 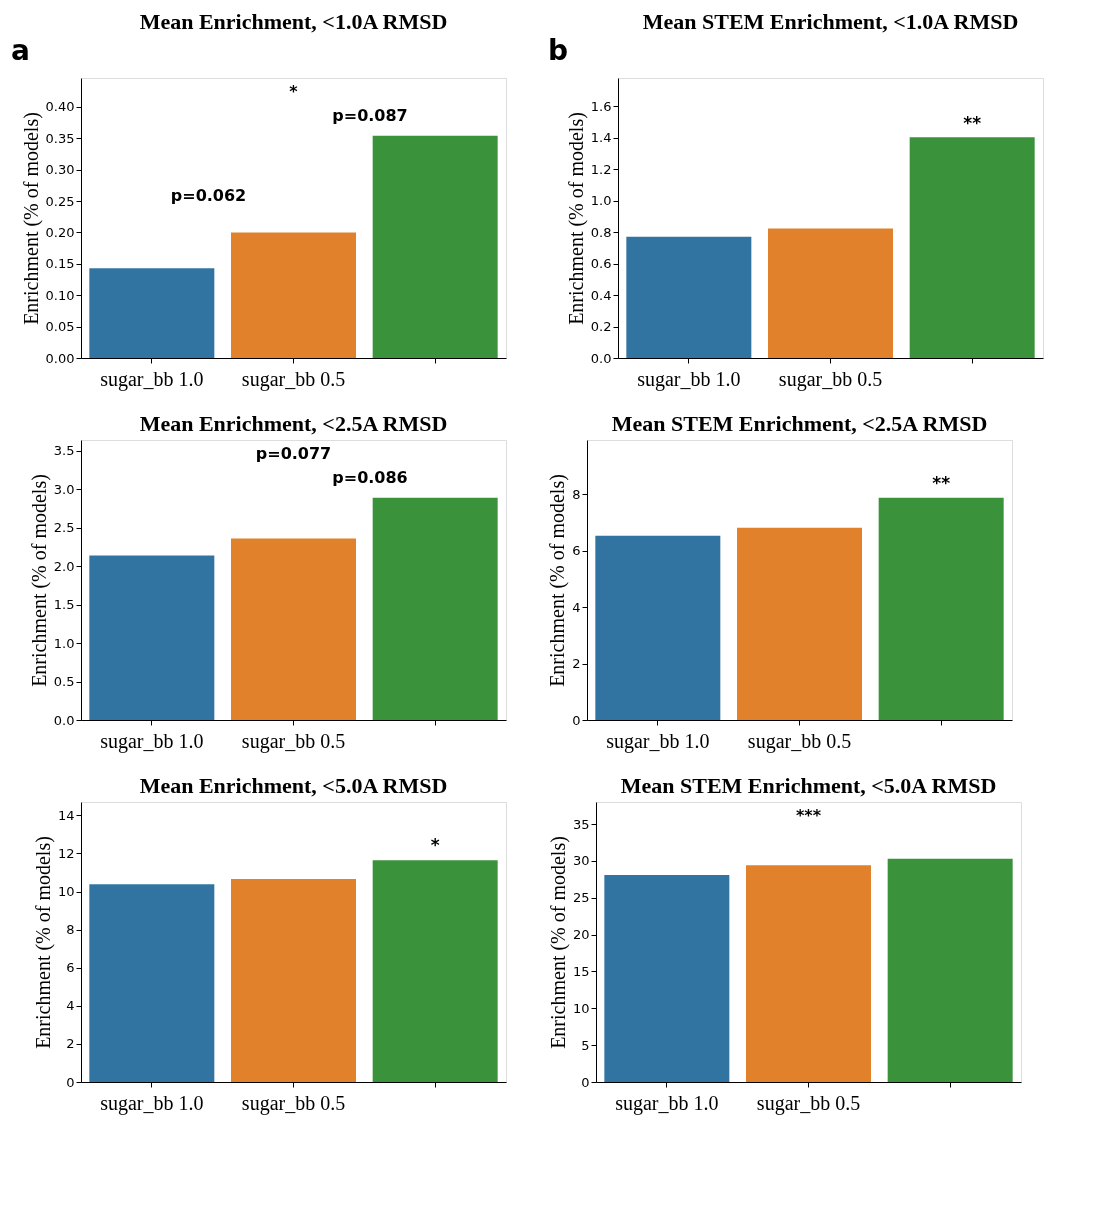 What do you see at coordinates (830, 21) in the screenshot?
I see `chart-title: Mean STEM Enrichment, <1.0A RMSD` at bounding box center [830, 21].